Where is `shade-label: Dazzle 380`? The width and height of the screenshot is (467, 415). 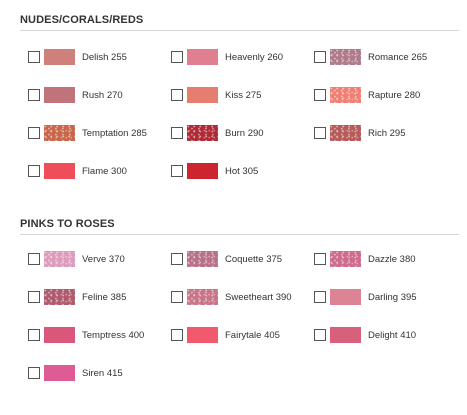
shade-label: Dazzle 380 is located at coordinates (392, 259).